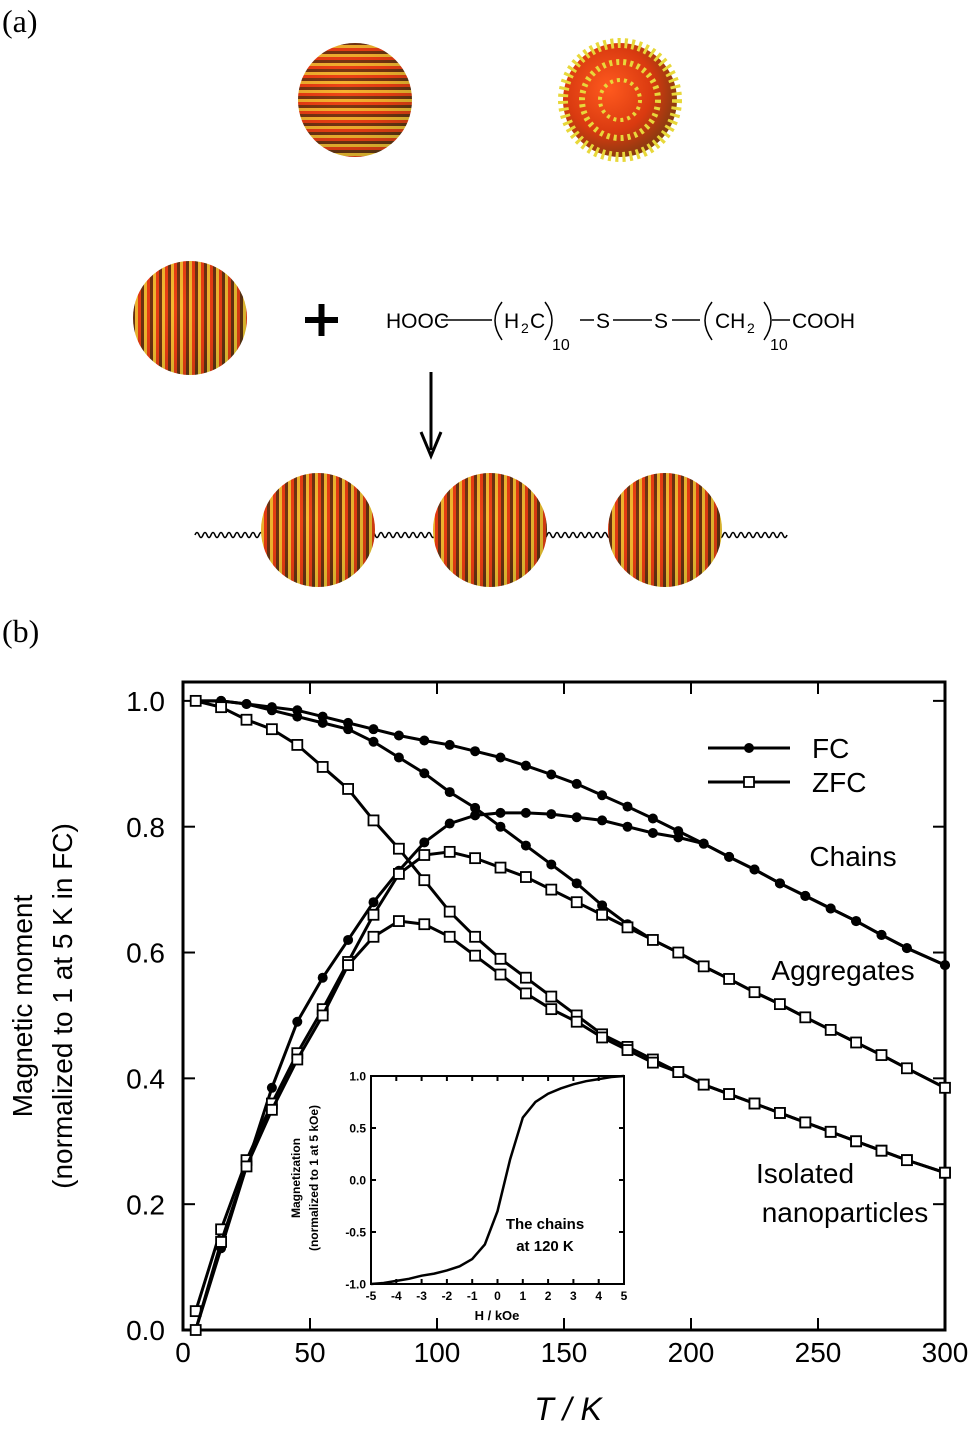  Describe the element at coordinates (296, 1178) in the screenshot. I see `y-axis-label: Magnetization` at that location.